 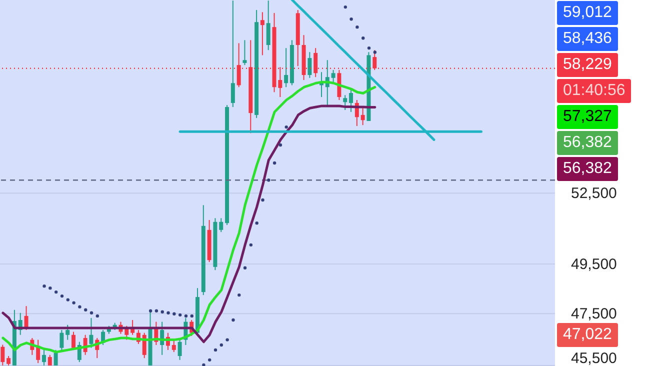 I want to click on y-tick-label: 45,500, so click(x=594, y=358).